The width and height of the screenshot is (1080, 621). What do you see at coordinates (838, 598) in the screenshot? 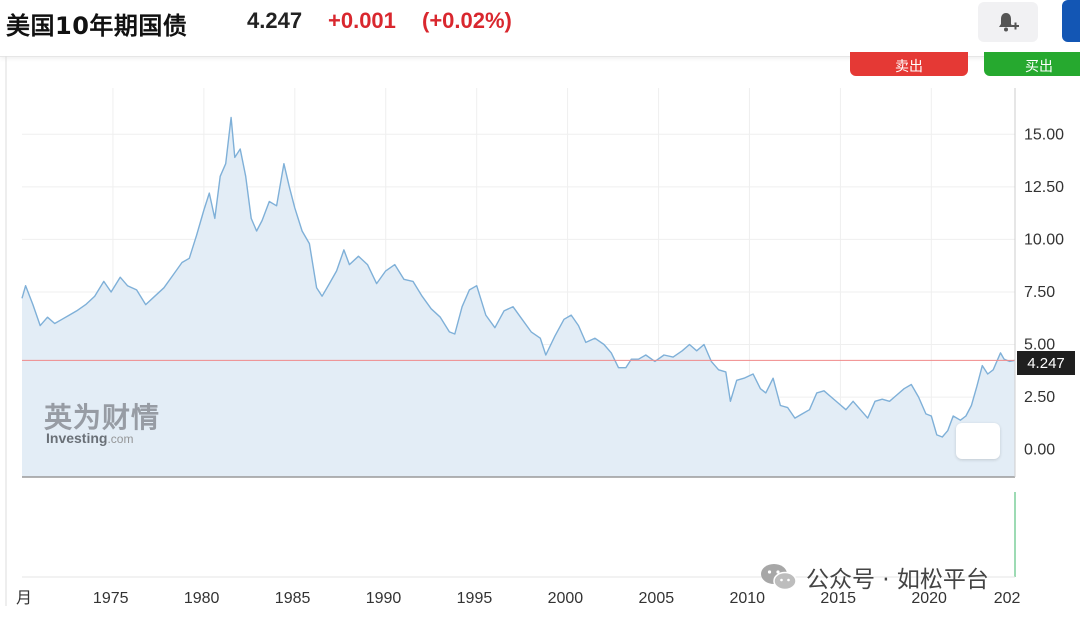
I see `x-tick-label: 2015` at bounding box center [838, 598].